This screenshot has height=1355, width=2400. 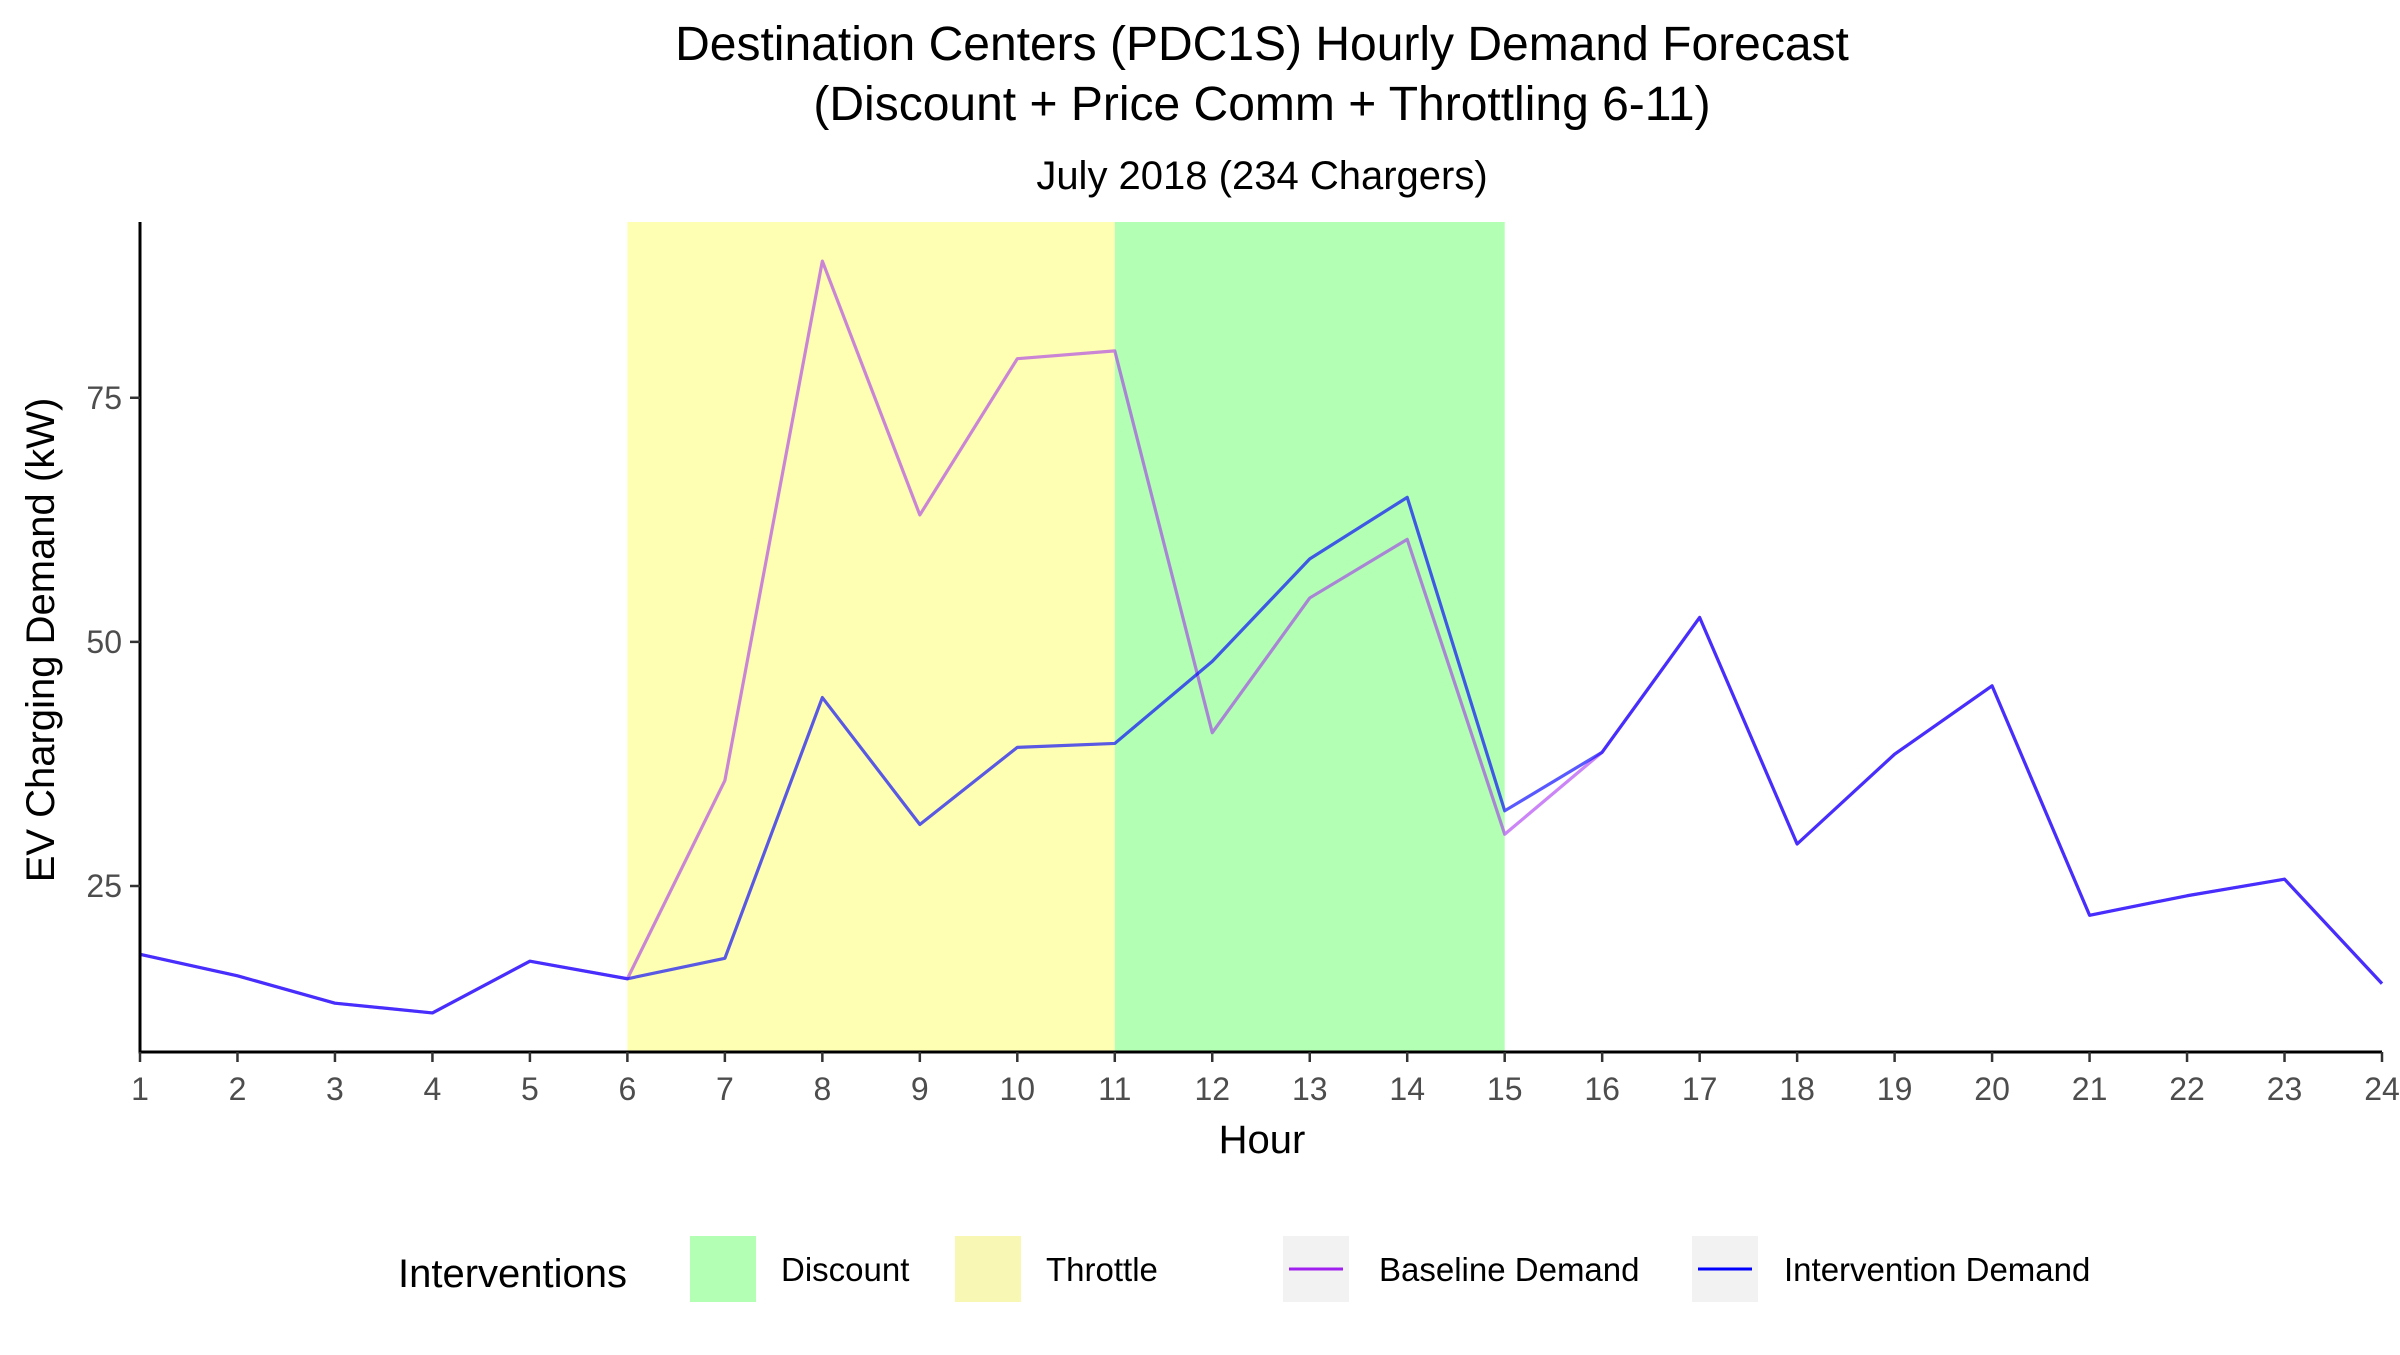 I want to click on x-tick-label: 7, so click(x=725, y=1089).